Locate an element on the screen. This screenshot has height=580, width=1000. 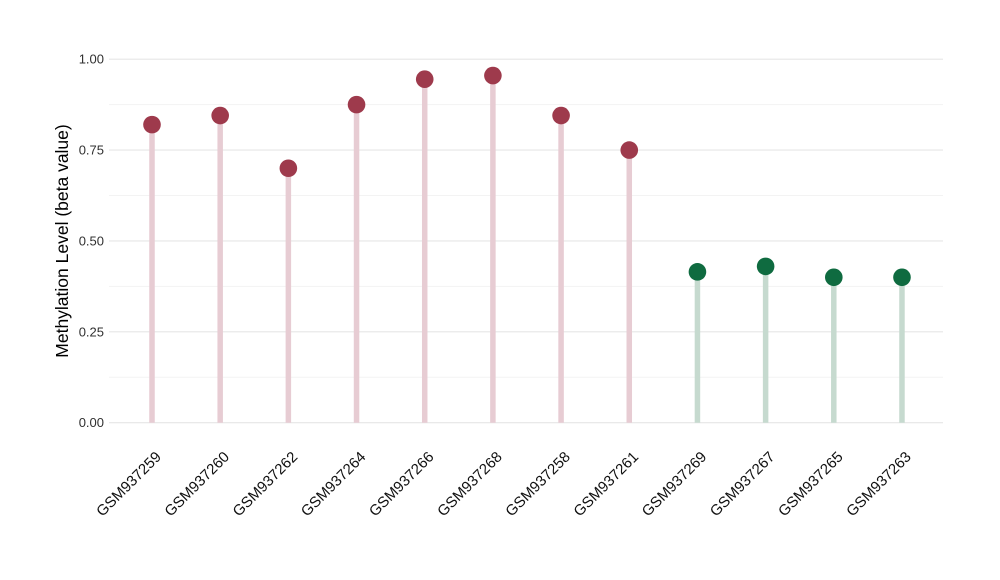
x-tick-label: GSM937263 is located at coordinates (879, 485).